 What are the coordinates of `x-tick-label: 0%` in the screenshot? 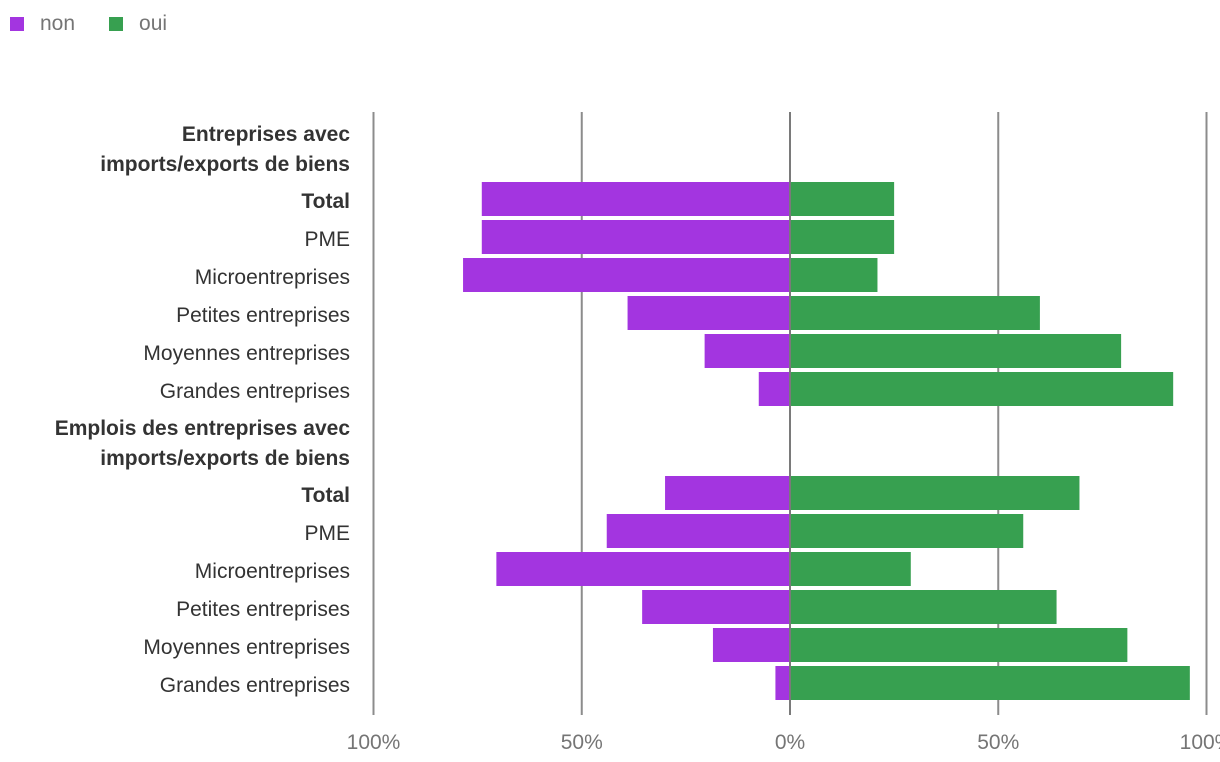 It's located at (790, 742).